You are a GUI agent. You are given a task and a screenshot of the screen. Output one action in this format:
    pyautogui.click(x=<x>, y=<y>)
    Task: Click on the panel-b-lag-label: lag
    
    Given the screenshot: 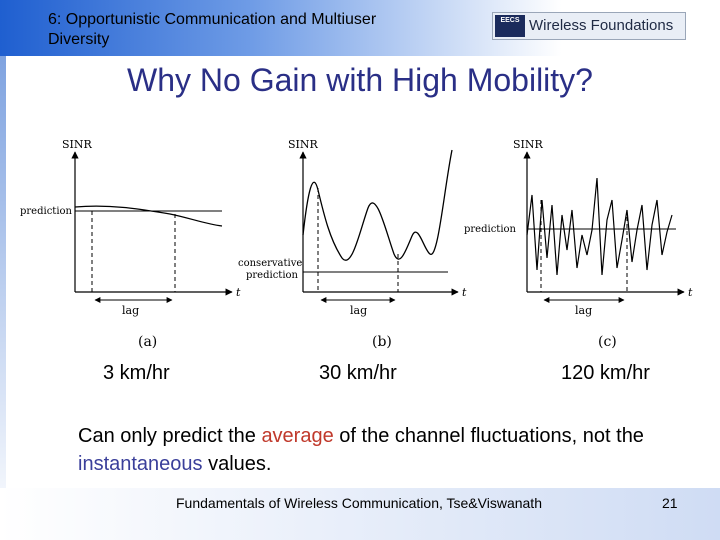 What is the action you would take?
    pyautogui.click(x=358, y=310)
    